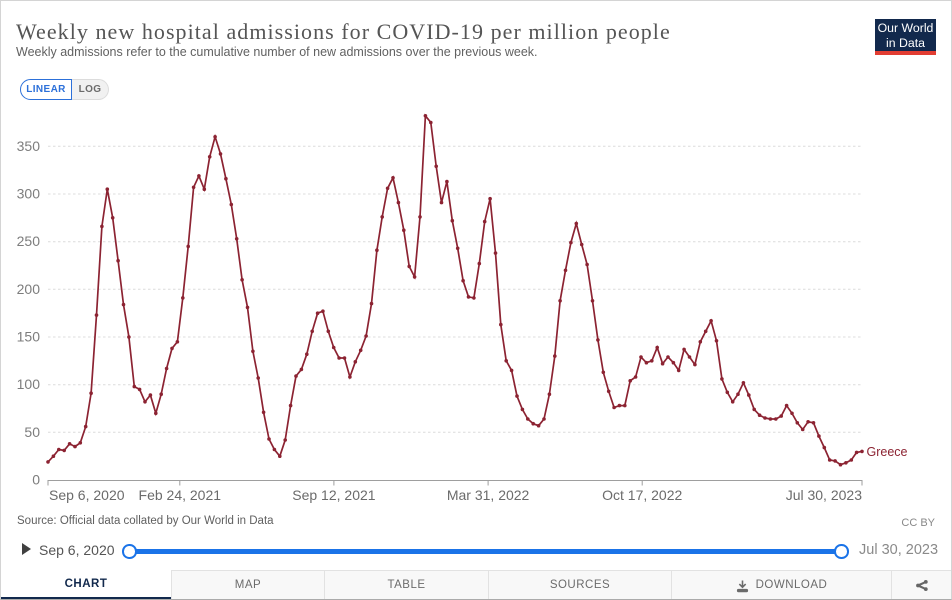 The image size is (952, 600). What do you see at coordinates (29, 289) in the screenshot?
I see `svg-text: 200` at bounding box center [29, 289].